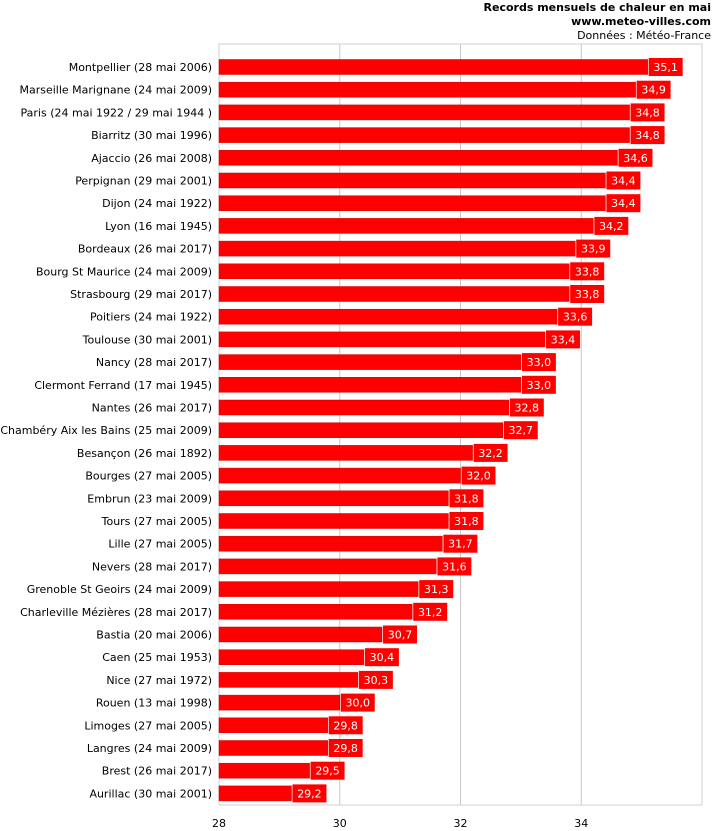 Image resolution: width=715 pixels, height=831 pixels. I want to click on category-label: Montpellier (28 mai 2006), so click(140, 67).